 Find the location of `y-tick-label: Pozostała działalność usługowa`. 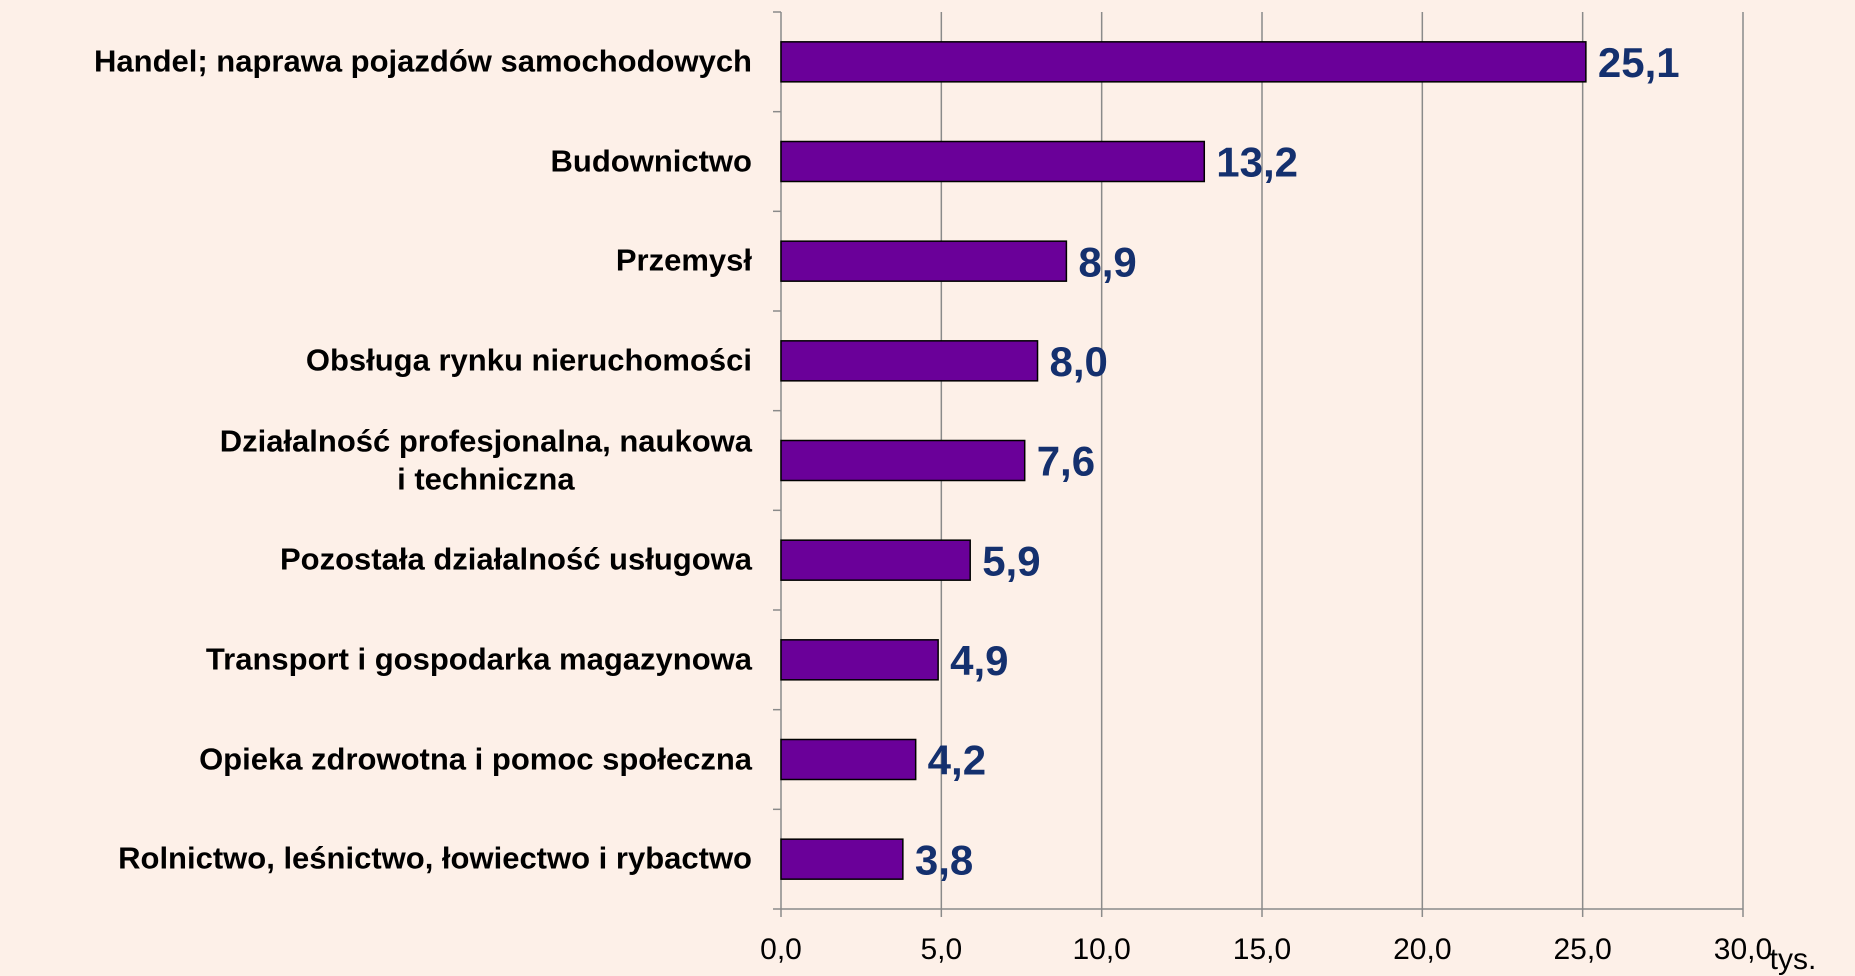

y-tick-label: Pozostała działalność usługowa is located at coordinates (516, 560).